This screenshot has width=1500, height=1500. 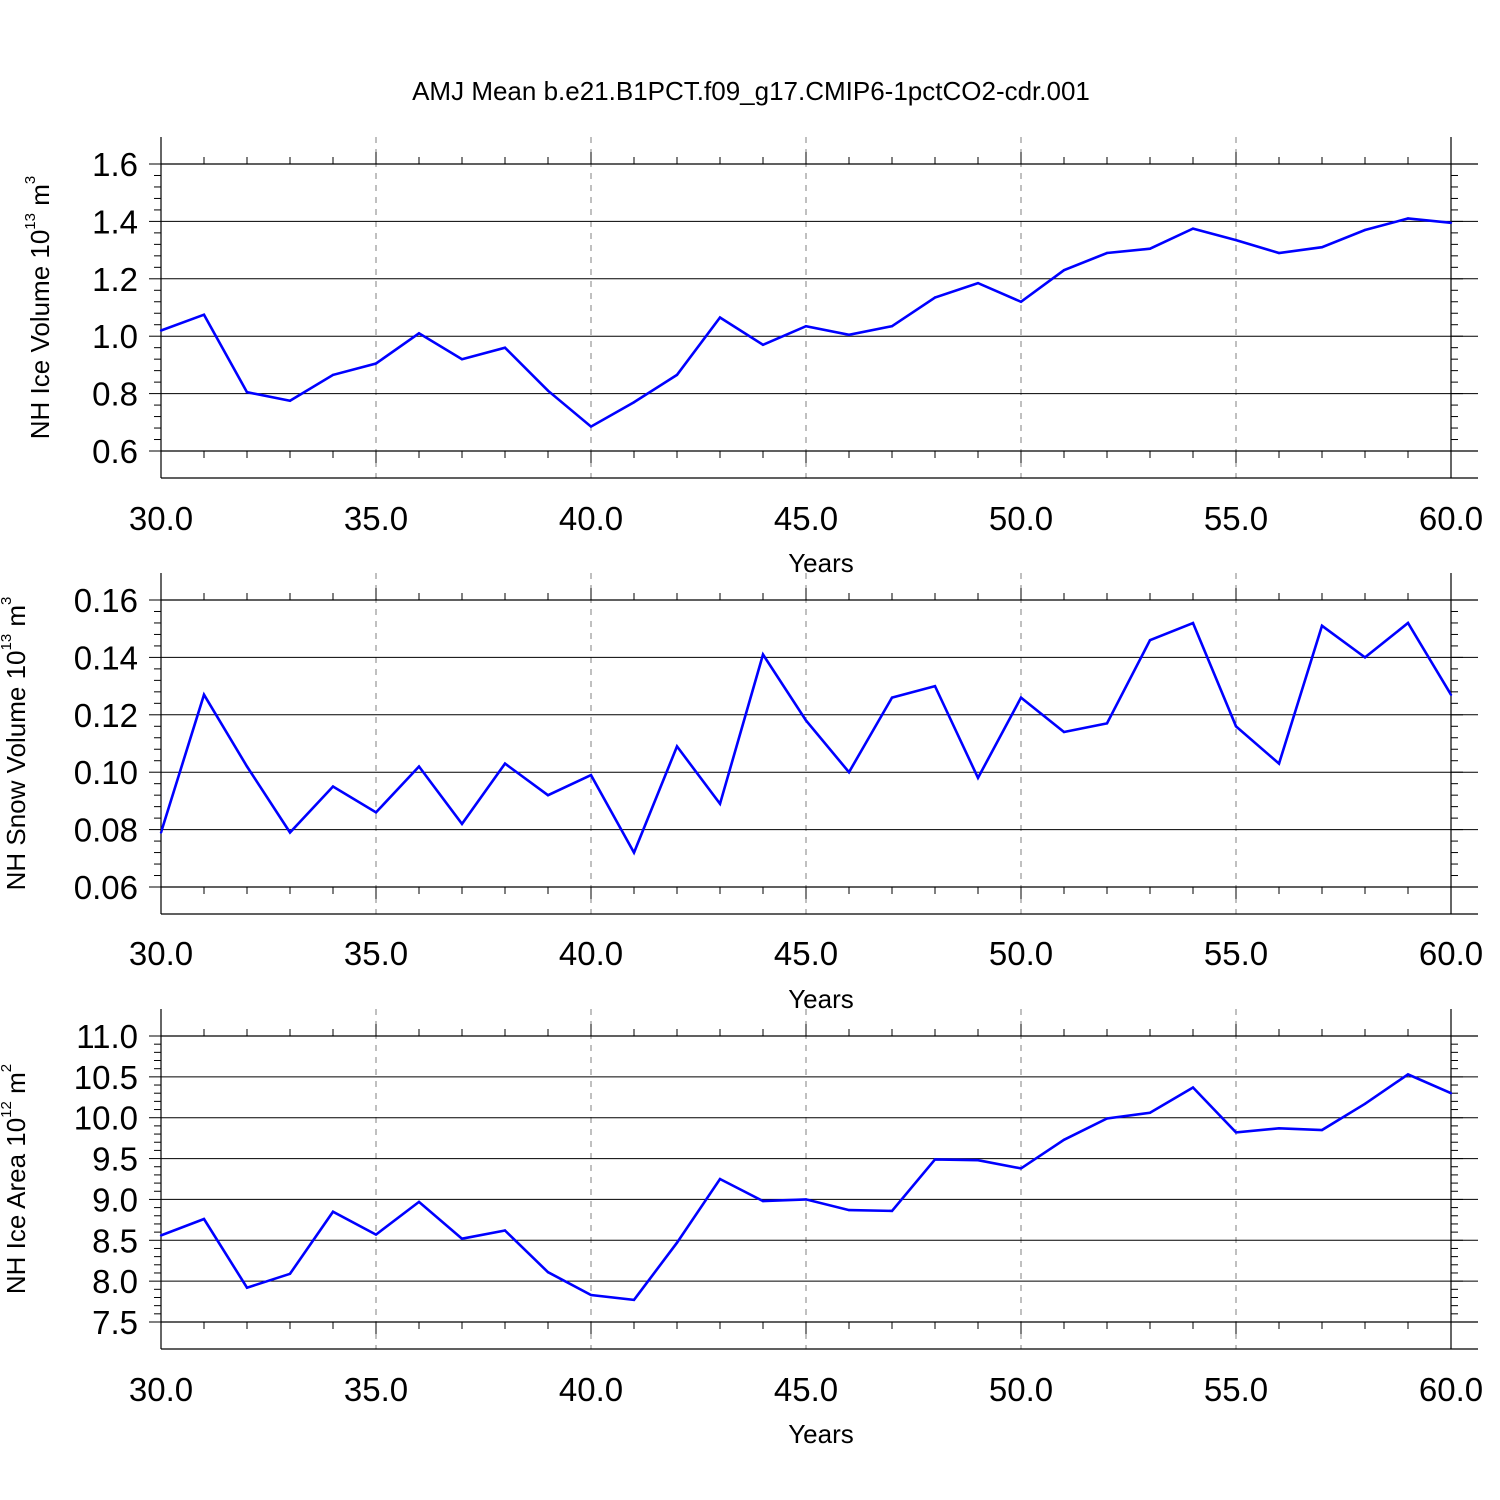 I want to click on panel-3-x-tick-label: 50.0, so click(x=1021, y=1389).